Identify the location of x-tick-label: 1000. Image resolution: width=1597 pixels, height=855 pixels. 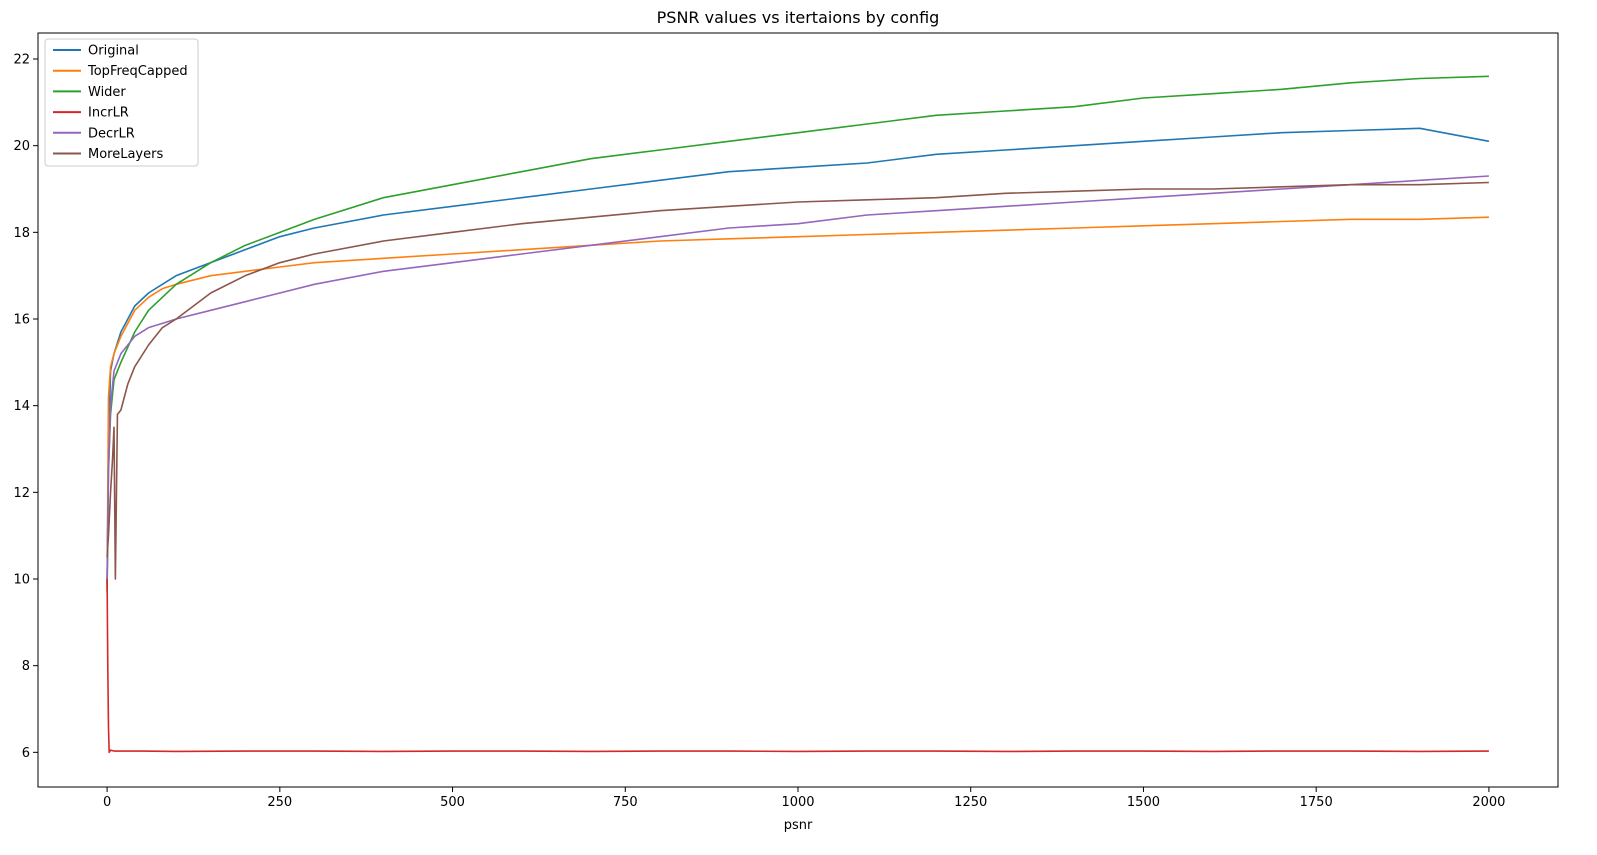
(797, 802).